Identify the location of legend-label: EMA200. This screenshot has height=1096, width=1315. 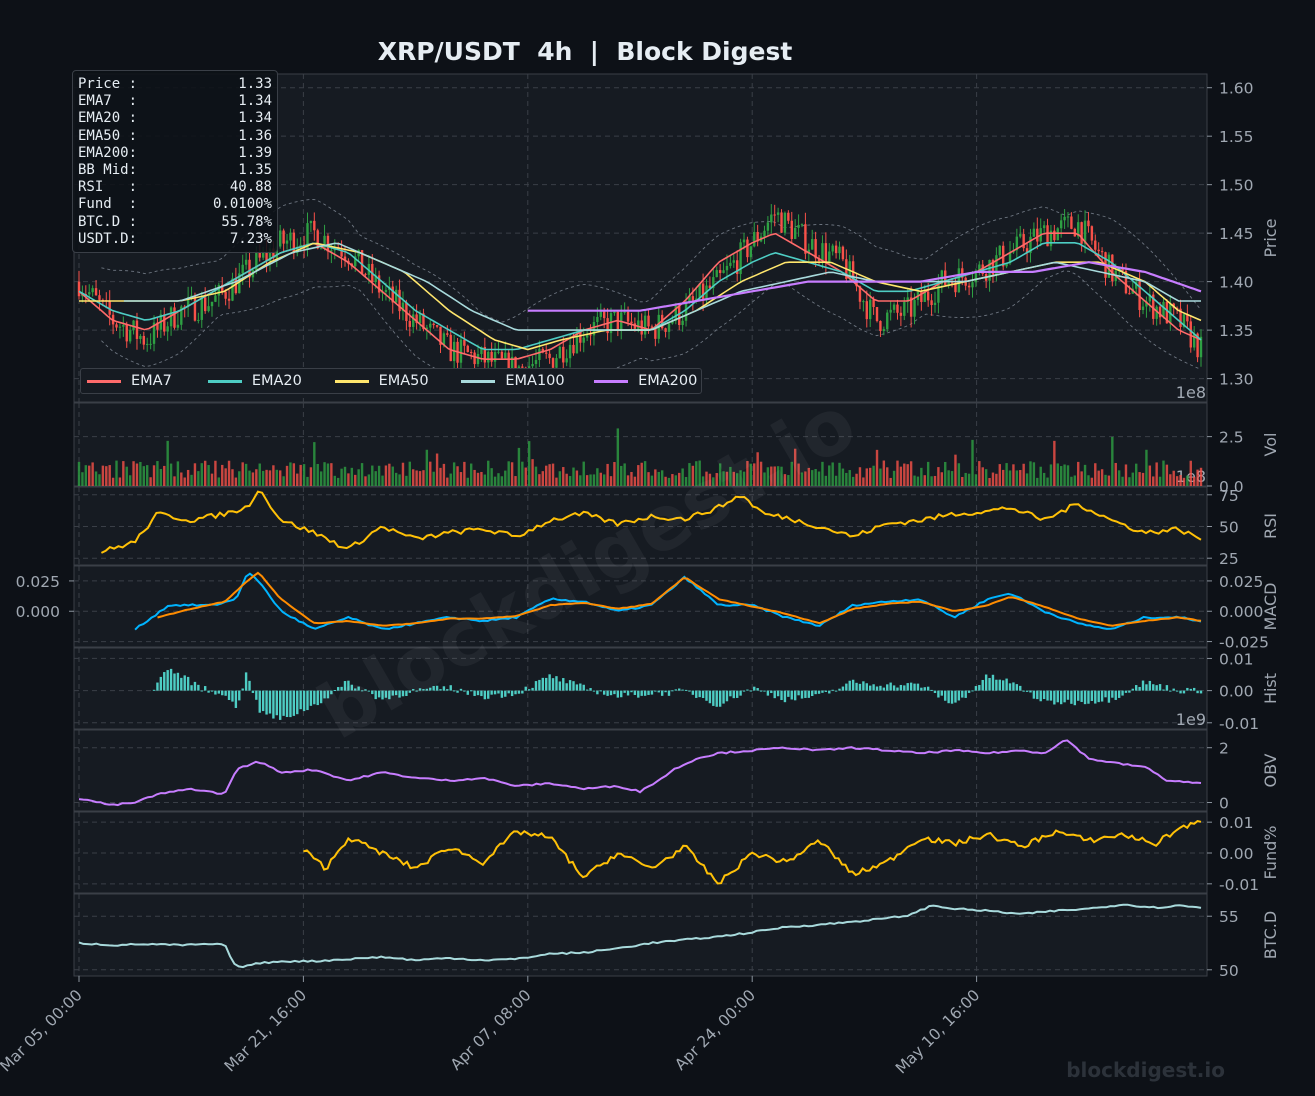
(668, 381).